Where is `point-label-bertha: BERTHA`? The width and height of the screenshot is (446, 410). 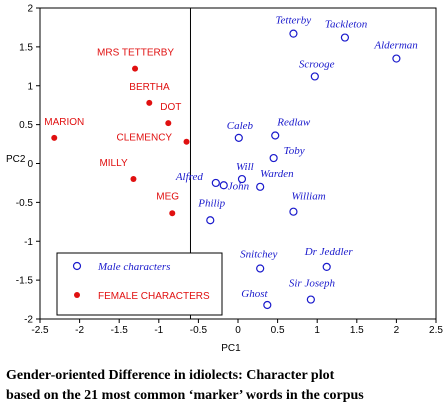
point-label-bertha: BERTHA is located at coordinates (149, 87).